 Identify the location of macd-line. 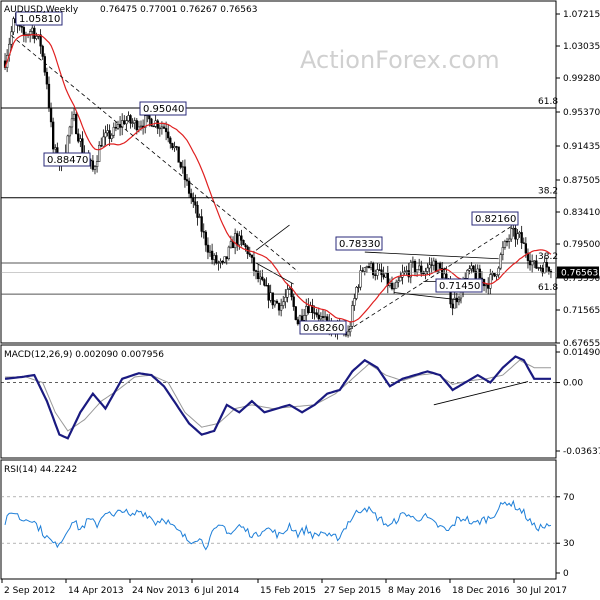
(277, 397).